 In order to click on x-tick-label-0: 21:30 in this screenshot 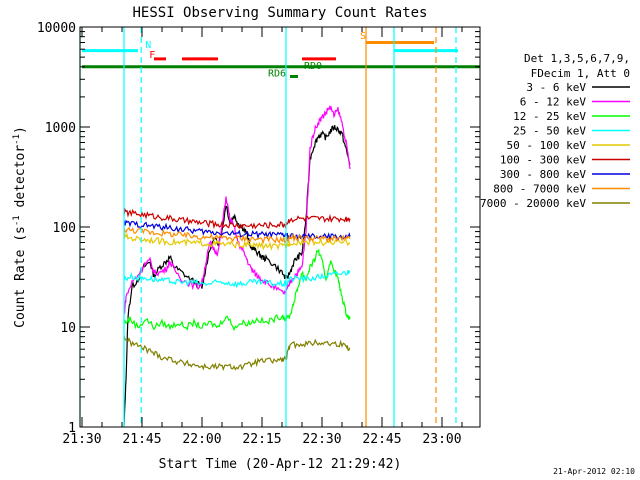, I will do `click(81, 439)`.